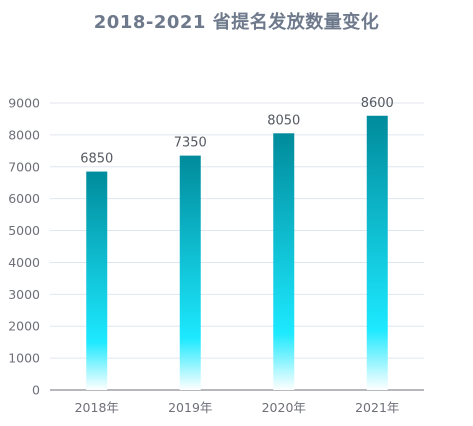 This screenshot has width=473, height=426. Describe the element at coordinates (24, 358) in the screenshot. I see `y-tick-label: 1000` at that location.